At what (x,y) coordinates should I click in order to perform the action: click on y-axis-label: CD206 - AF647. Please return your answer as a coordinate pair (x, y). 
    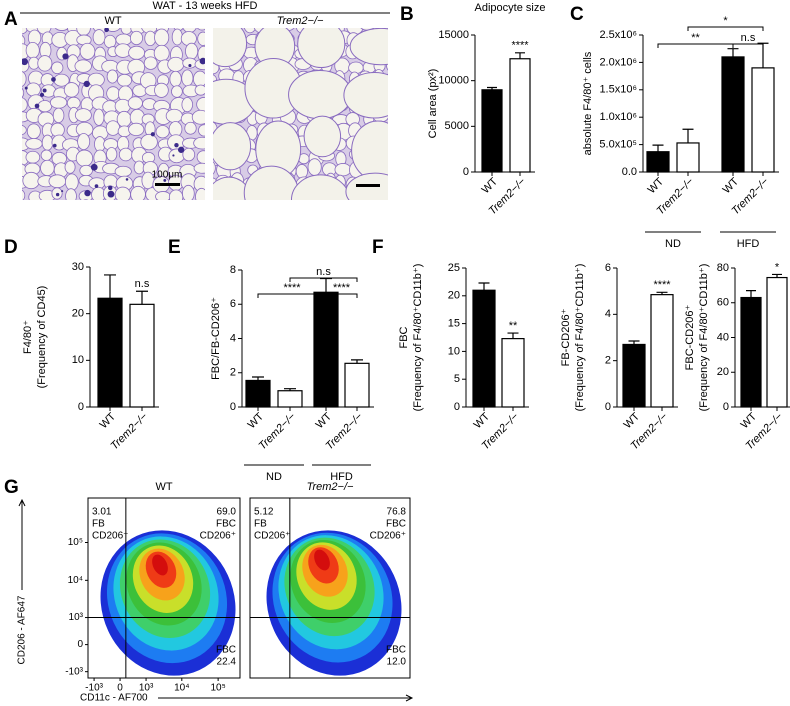
    Looking at the image, I should click on (22, 629).